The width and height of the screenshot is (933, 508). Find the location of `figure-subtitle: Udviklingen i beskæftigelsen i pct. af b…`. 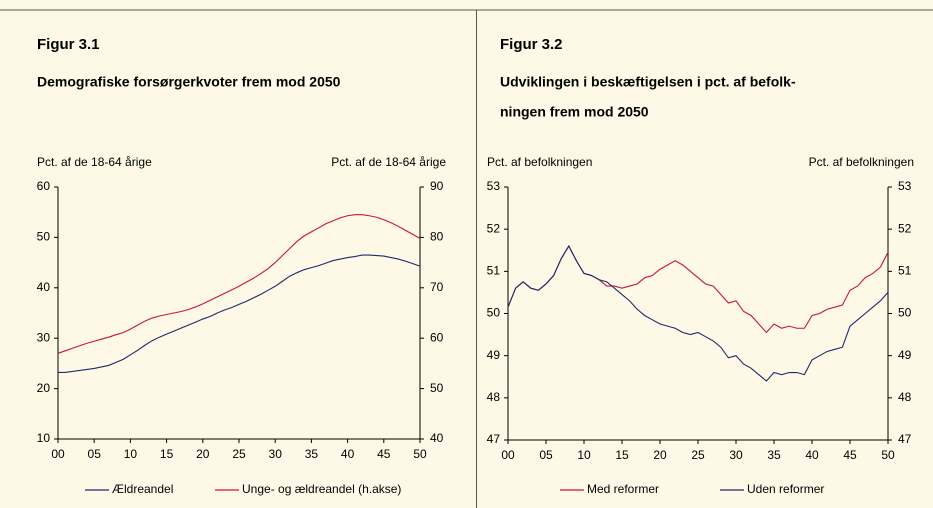

figure-subtitle: Udviklingen i beskæftigelsen i pct. af b… is located at coordinates (648, 82).